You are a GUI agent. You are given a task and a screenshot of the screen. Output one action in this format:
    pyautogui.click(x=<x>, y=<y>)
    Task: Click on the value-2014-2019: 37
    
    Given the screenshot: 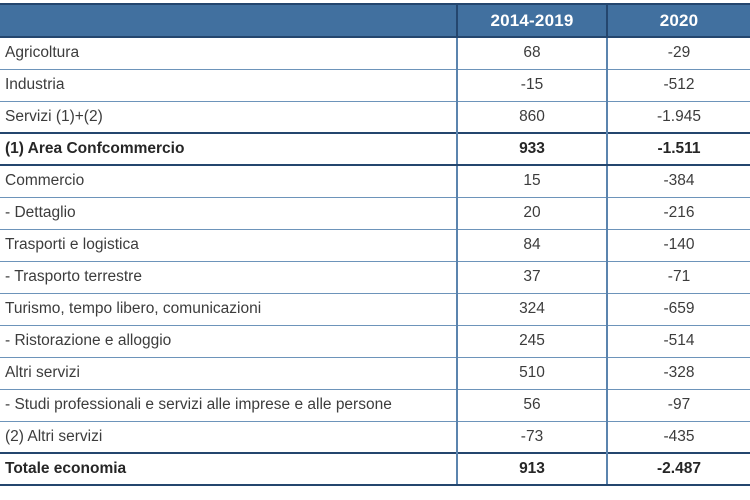 What is the action you would take?
    pyautogui.click(x=531, y=277)
    